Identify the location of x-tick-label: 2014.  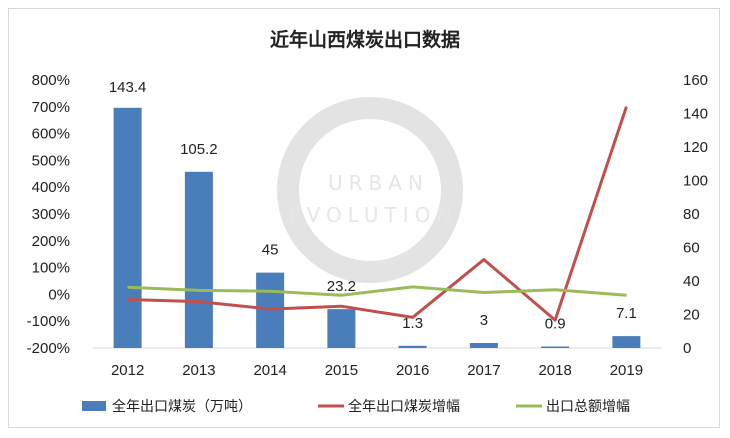
(269, 370).